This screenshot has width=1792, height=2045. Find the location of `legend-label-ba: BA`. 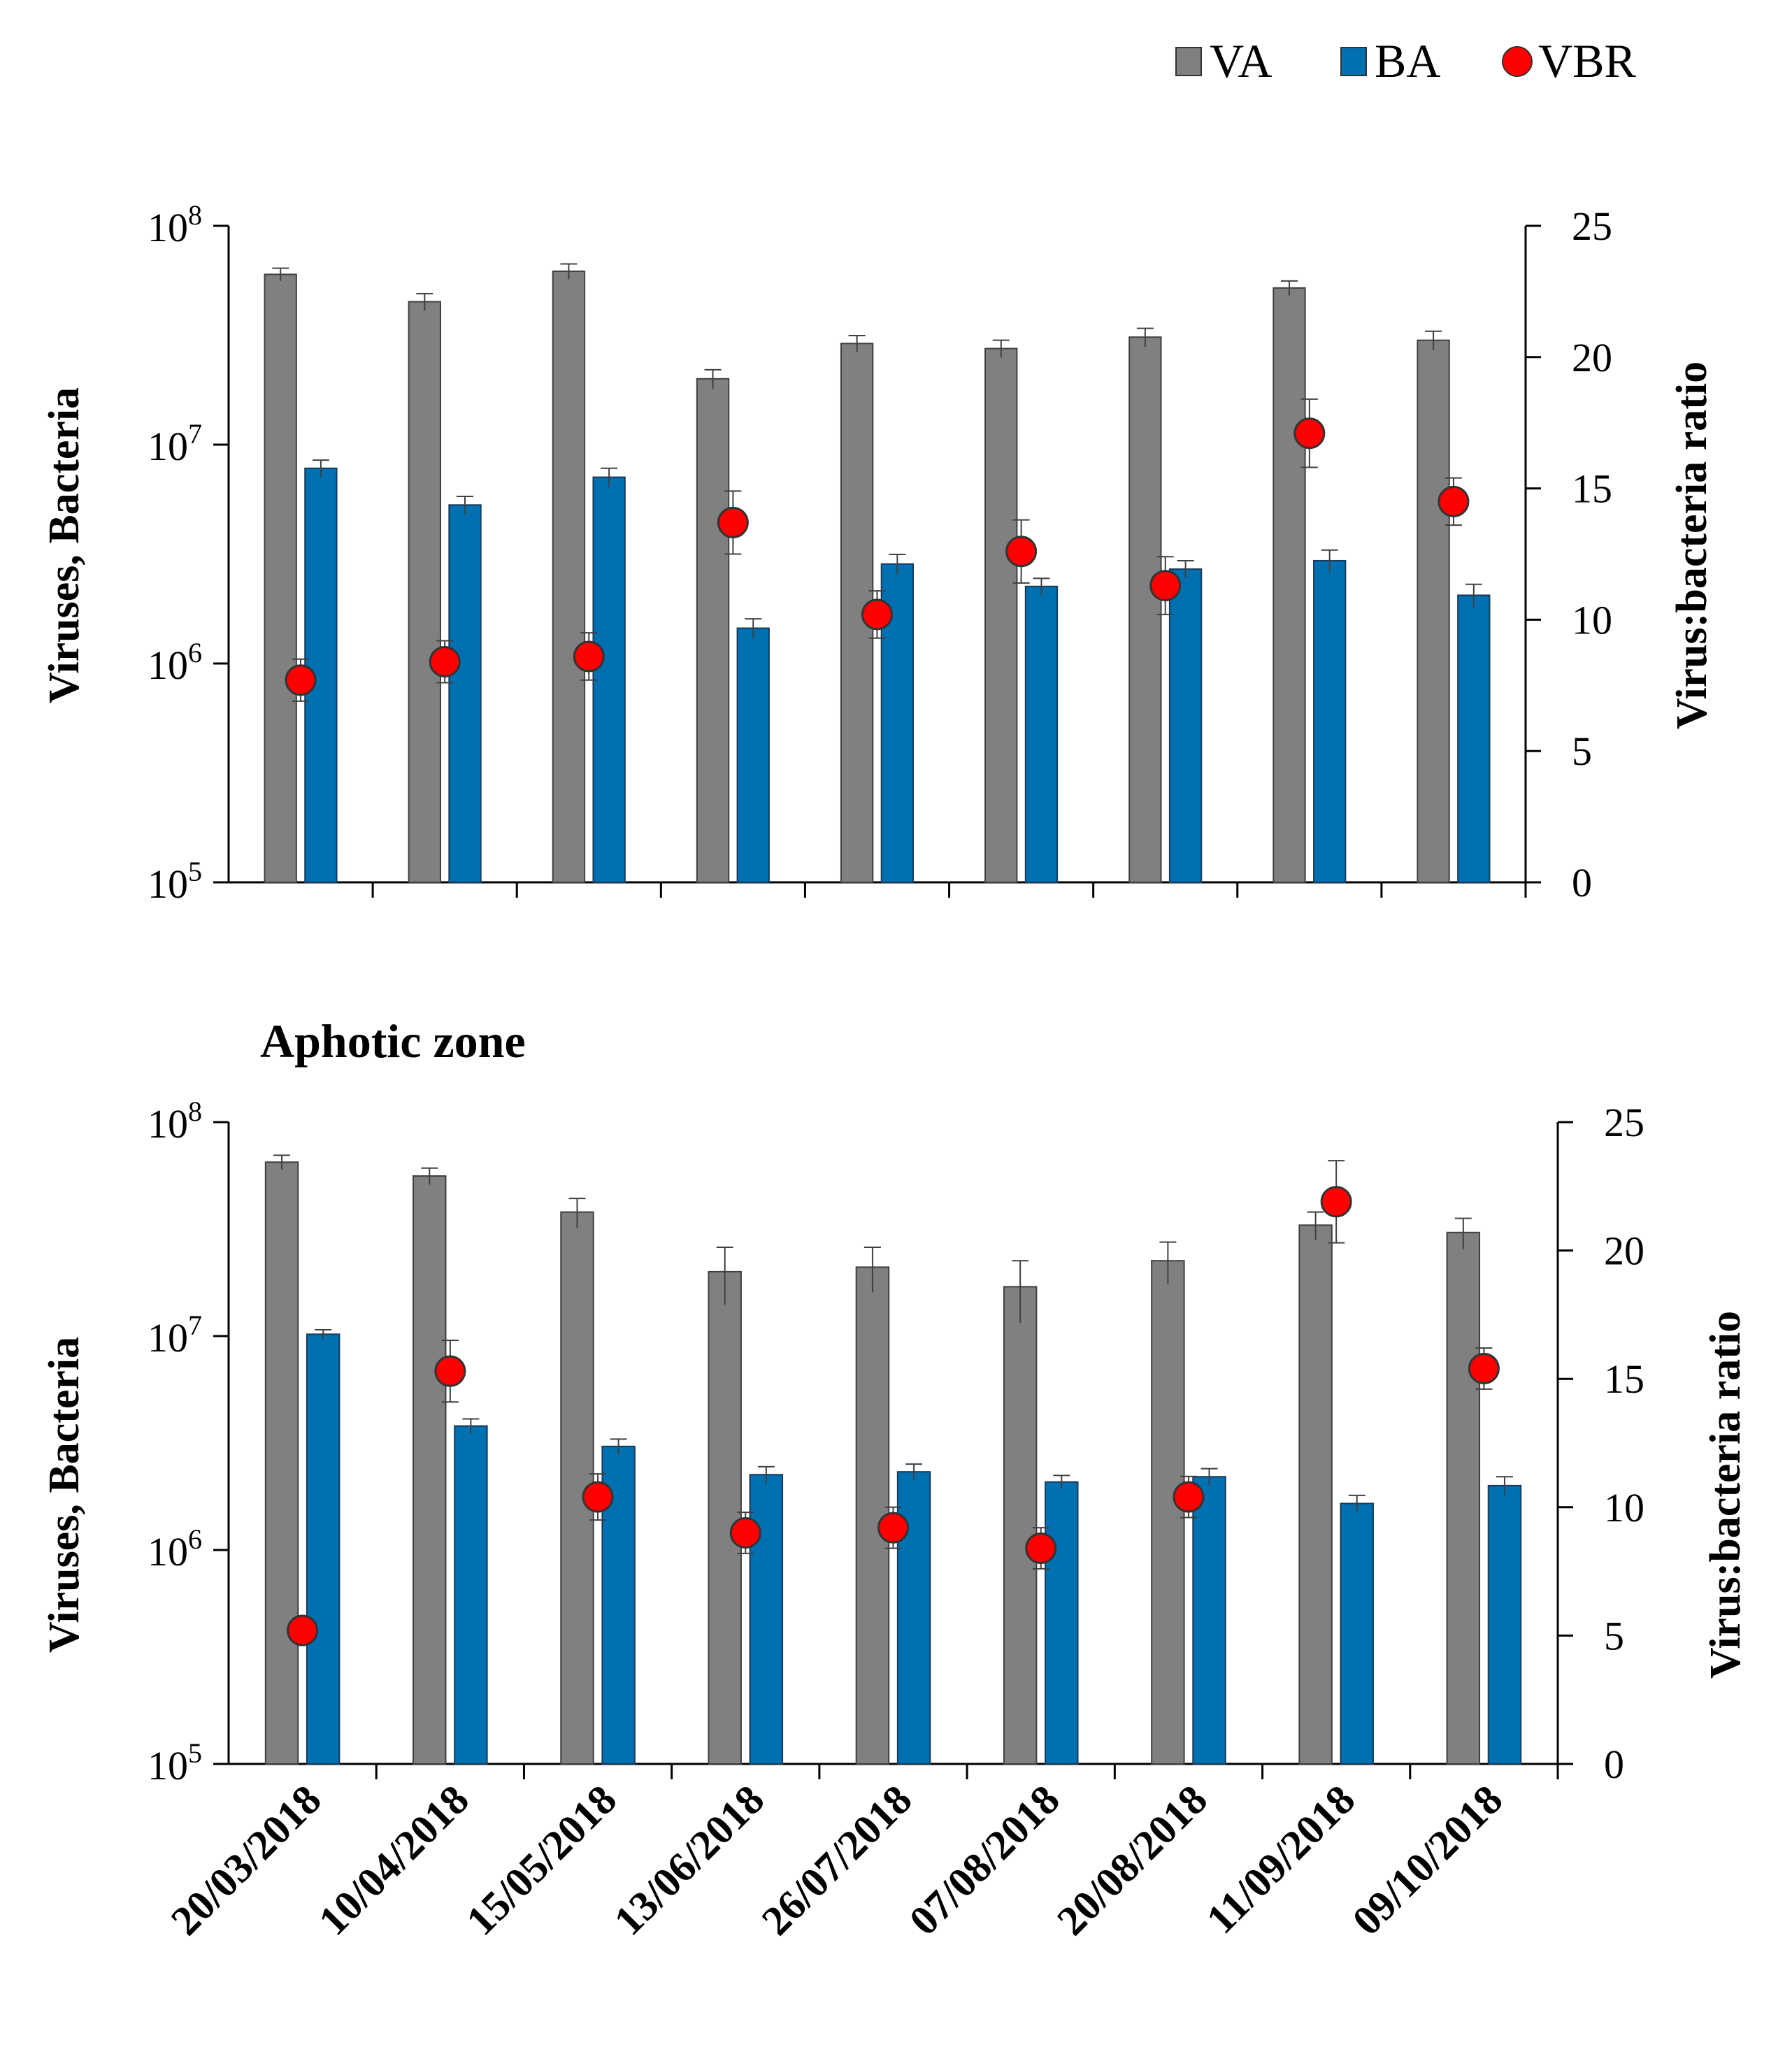

legend-label-ba: BA is located at coordinates (1407, 60).